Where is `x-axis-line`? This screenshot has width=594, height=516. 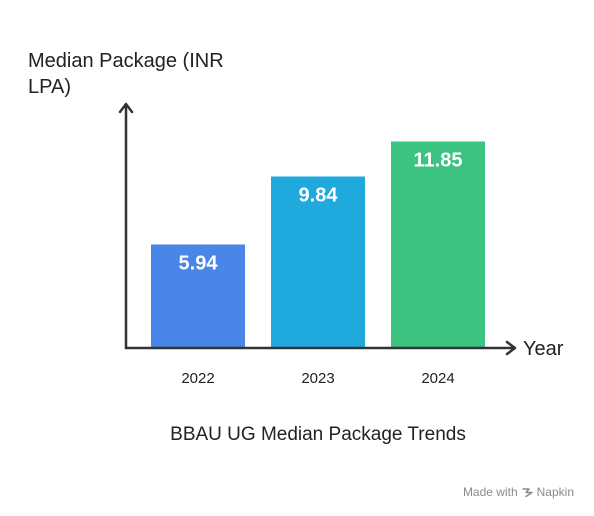
x-axis-line is located at coordinates (320, 348).